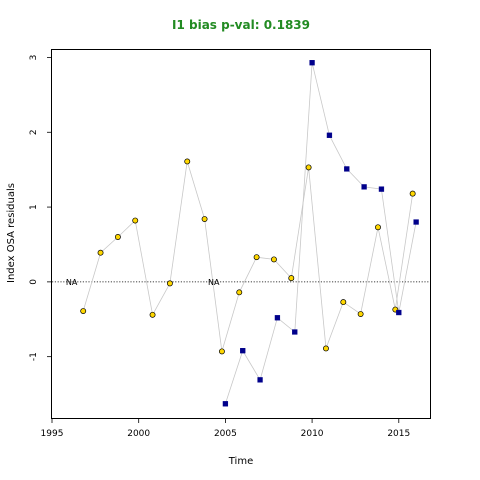 This screenshot has width=480, height=480. What do you see at coordinates (241, 25) in the screenshot?
I see `chart-title: I1 bias p-val: 0.1839` at bounding box center [241, 25].